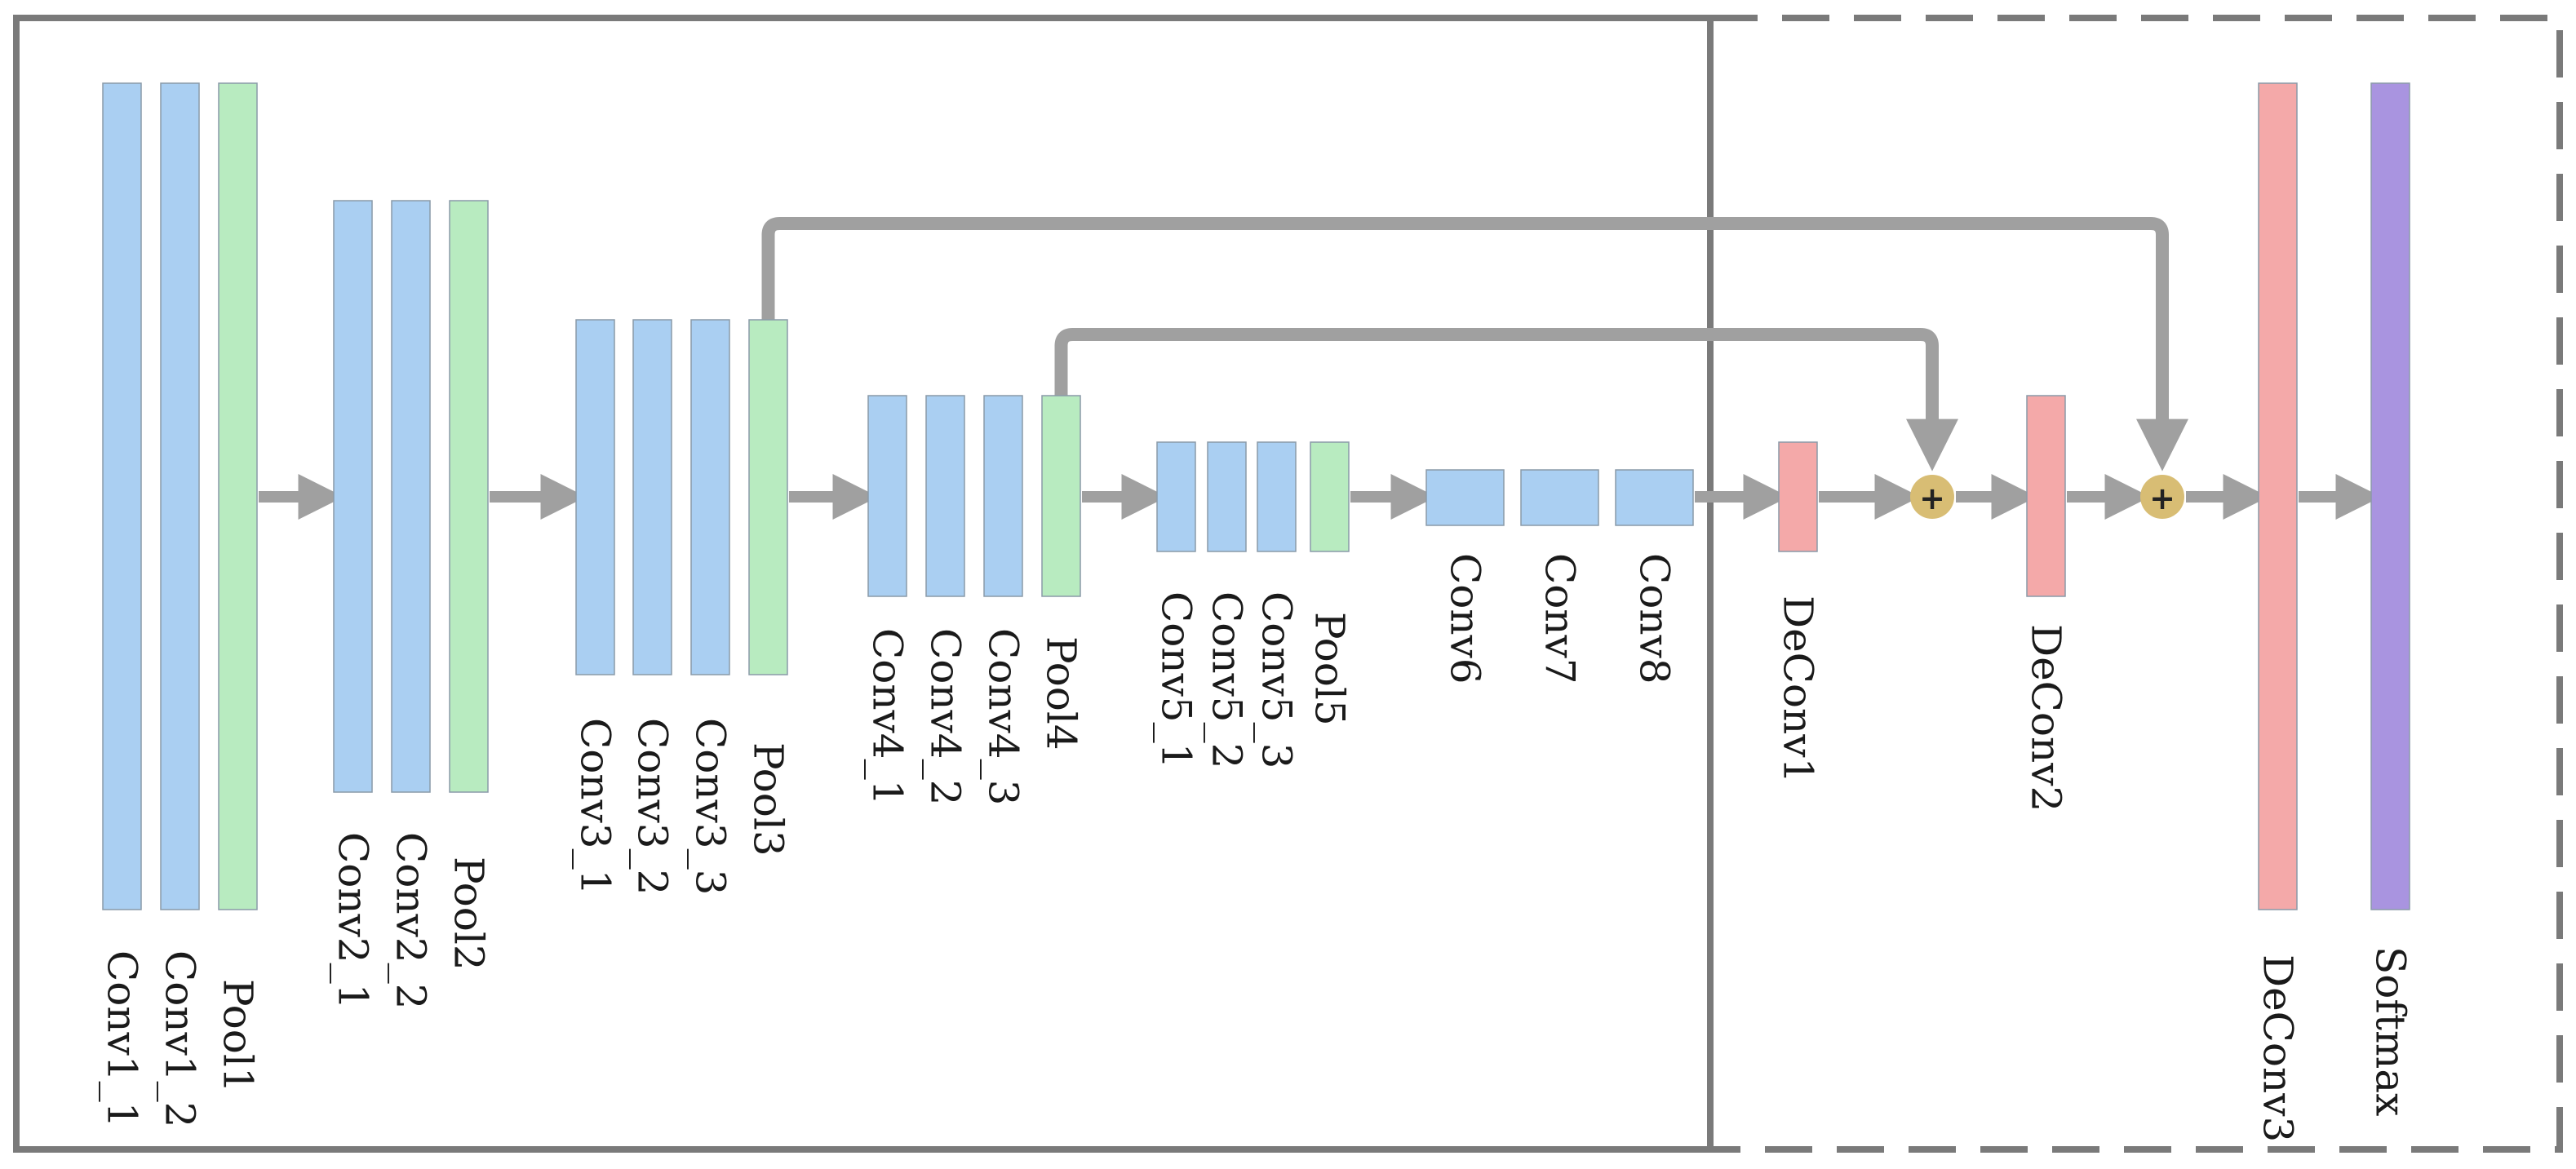 This screenshot has height=1169, width=2576. What do you see at coordinates (945, 496) in the screenshot?
I see `conv4-2-block` at bounding box center [945, 496].